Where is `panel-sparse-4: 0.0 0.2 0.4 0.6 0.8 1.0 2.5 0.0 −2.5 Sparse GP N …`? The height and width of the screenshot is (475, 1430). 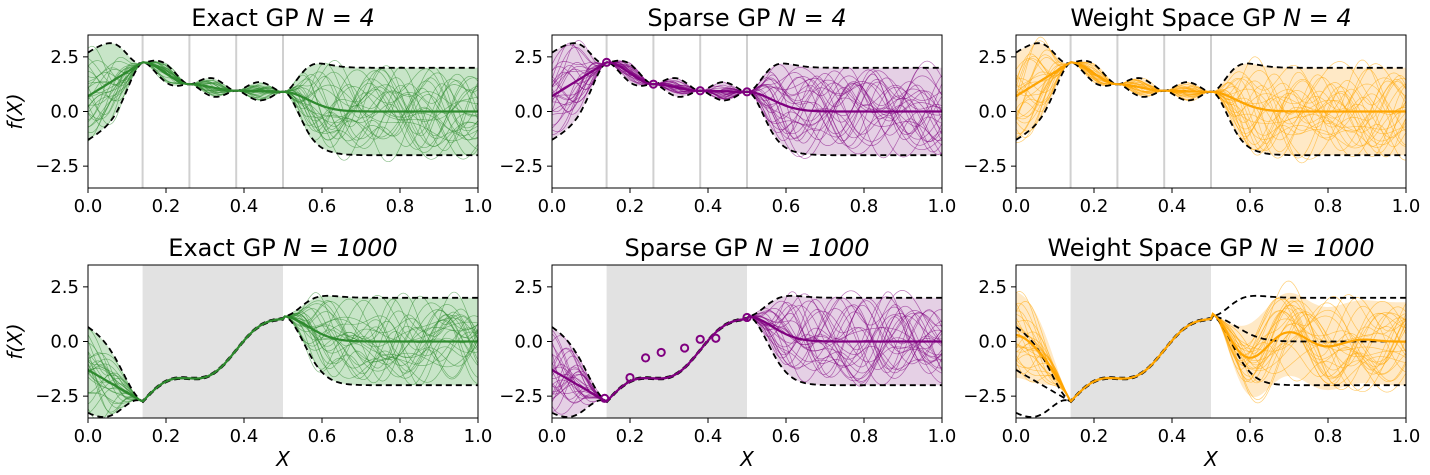
panel-sparse-4: 0.0 0.2 0.4 0.6 0.8 1.0 2.5 0.0 −2.5 Sparse GP N … is located at coordinates (727, 110).